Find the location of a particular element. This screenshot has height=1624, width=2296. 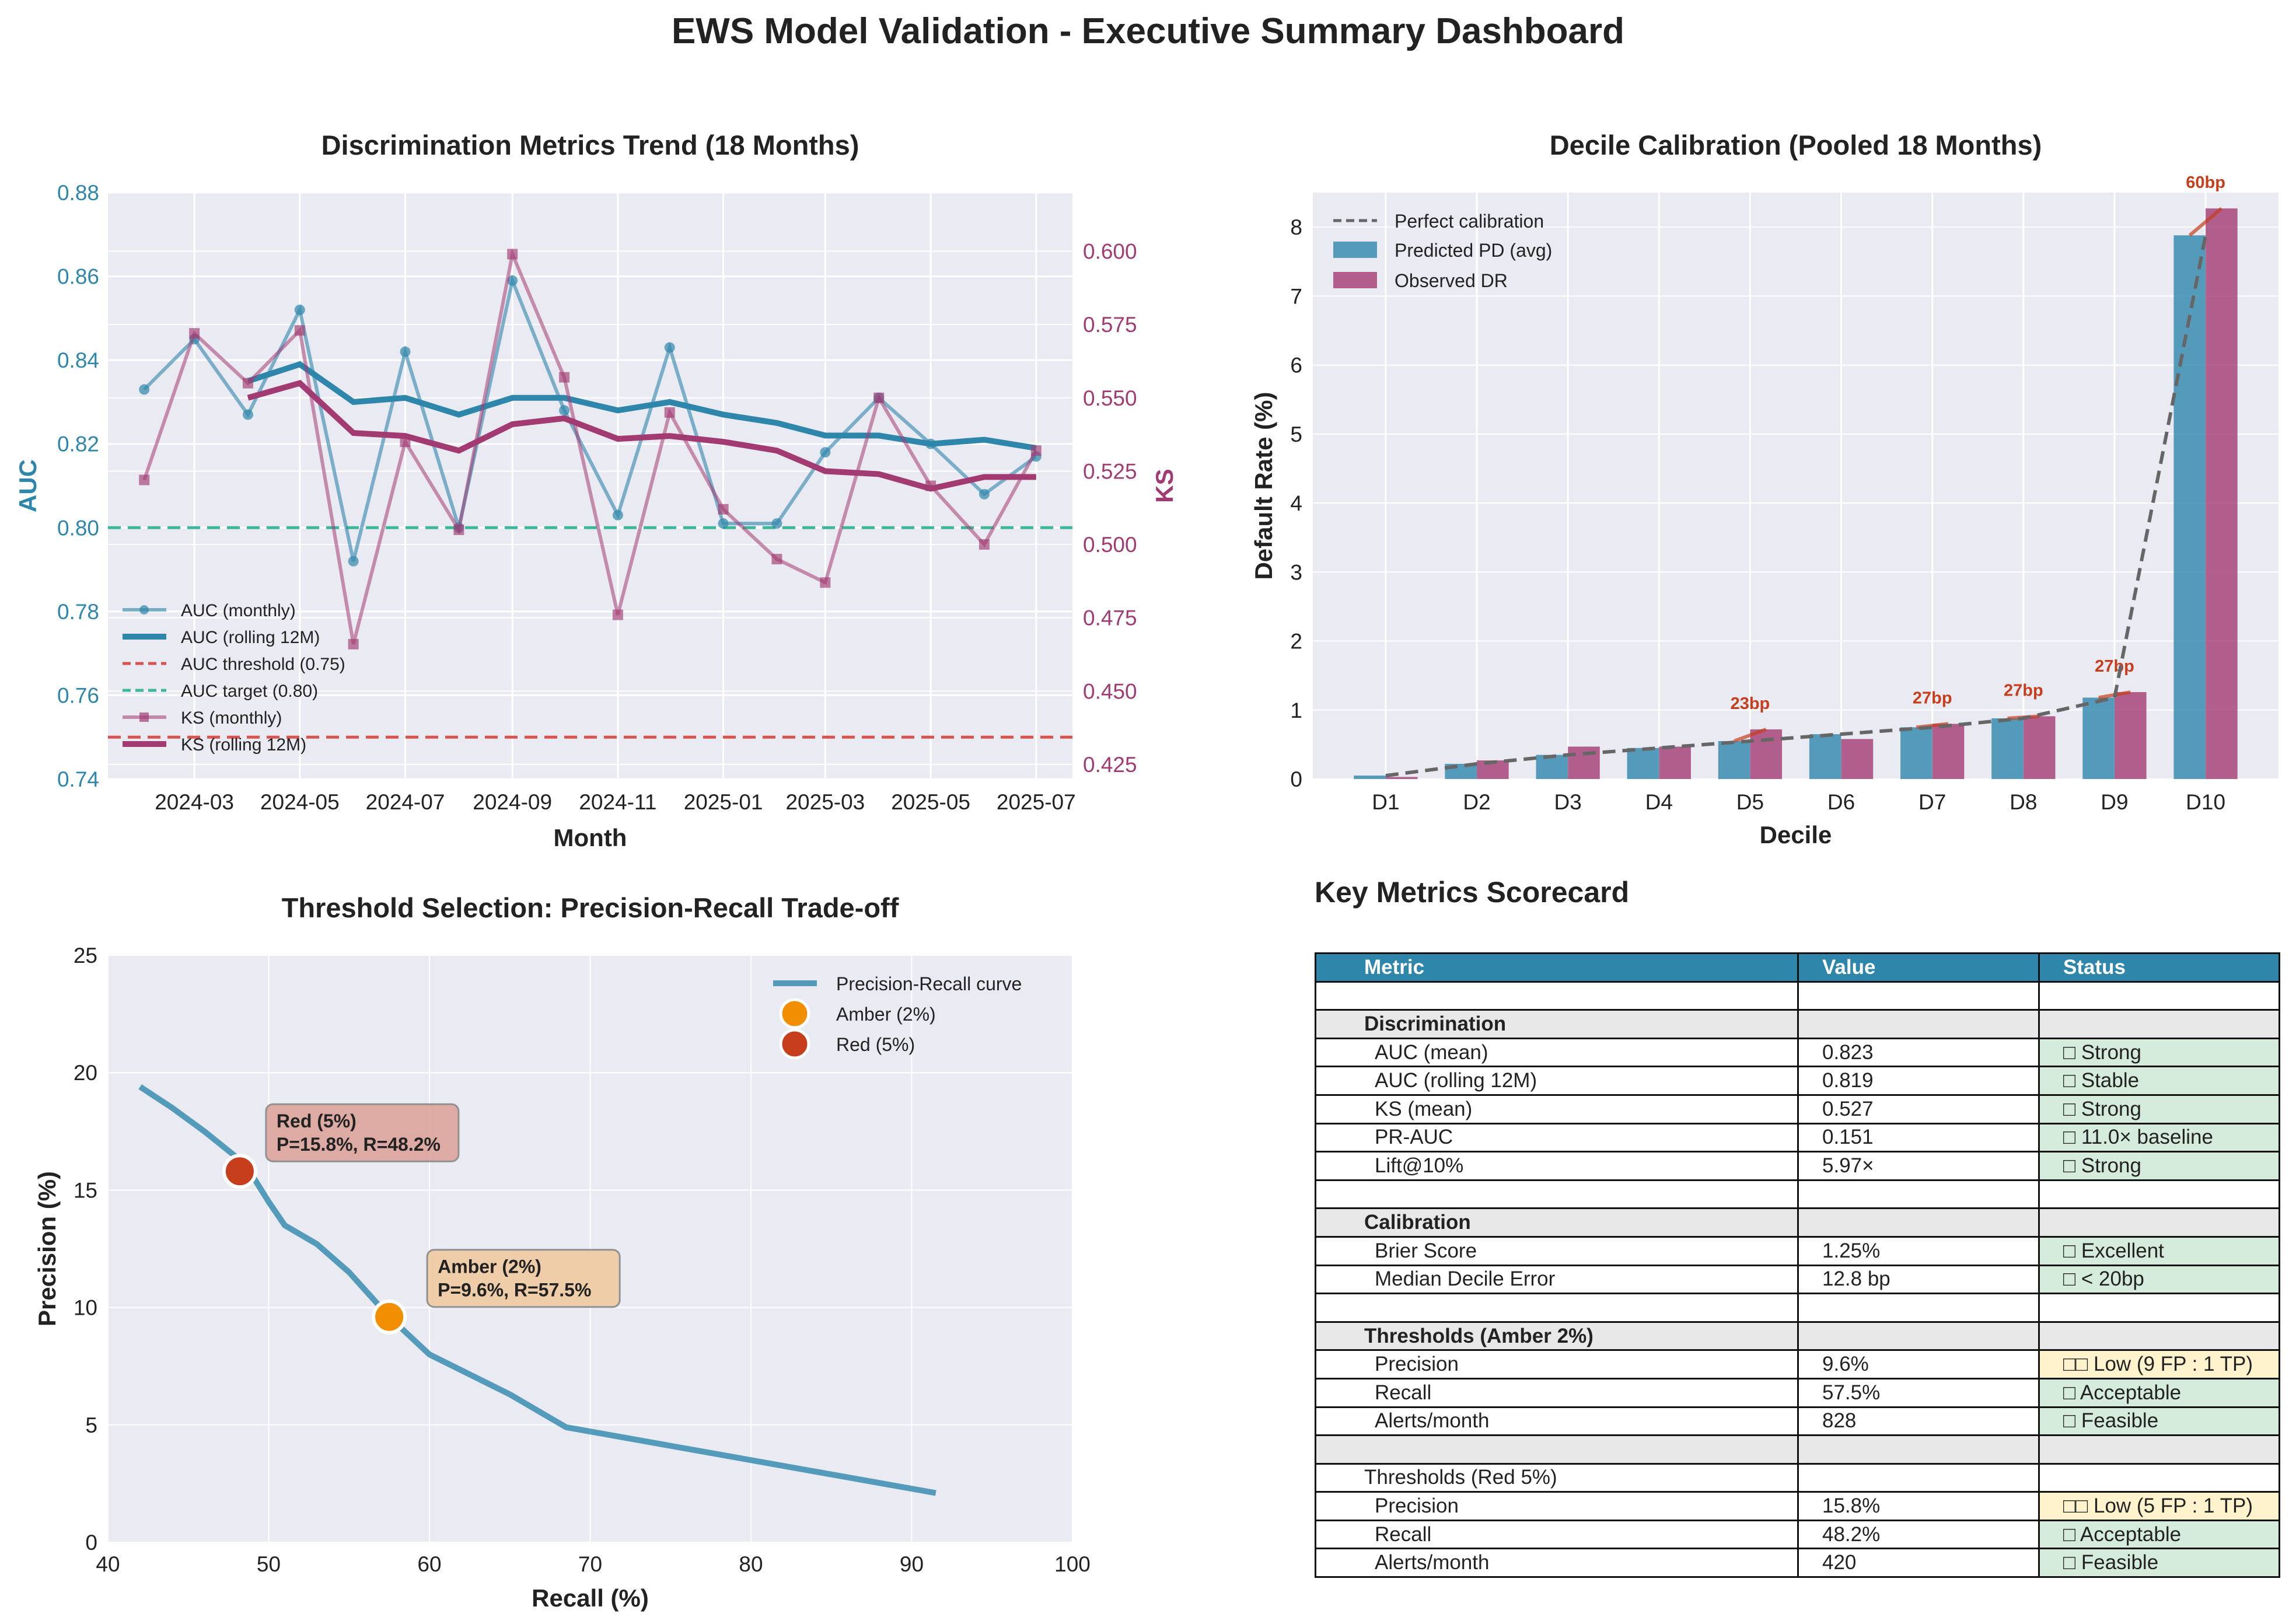

error-annotation: 23bp is located at coordinates (1751, 703).